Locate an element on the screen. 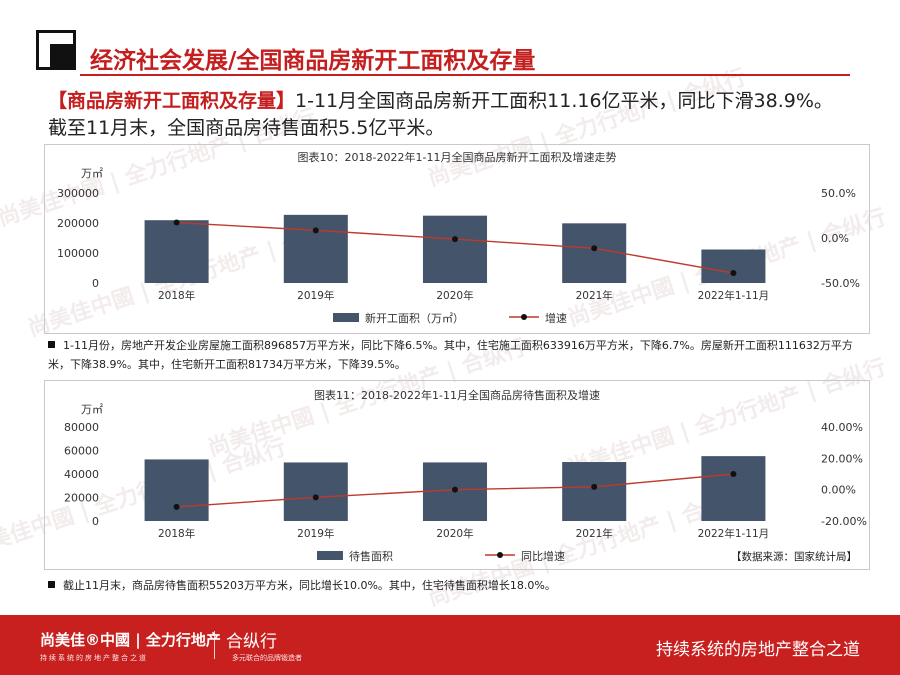  y-right-tick-label: 40.00% is located at coordinates (842, 427).